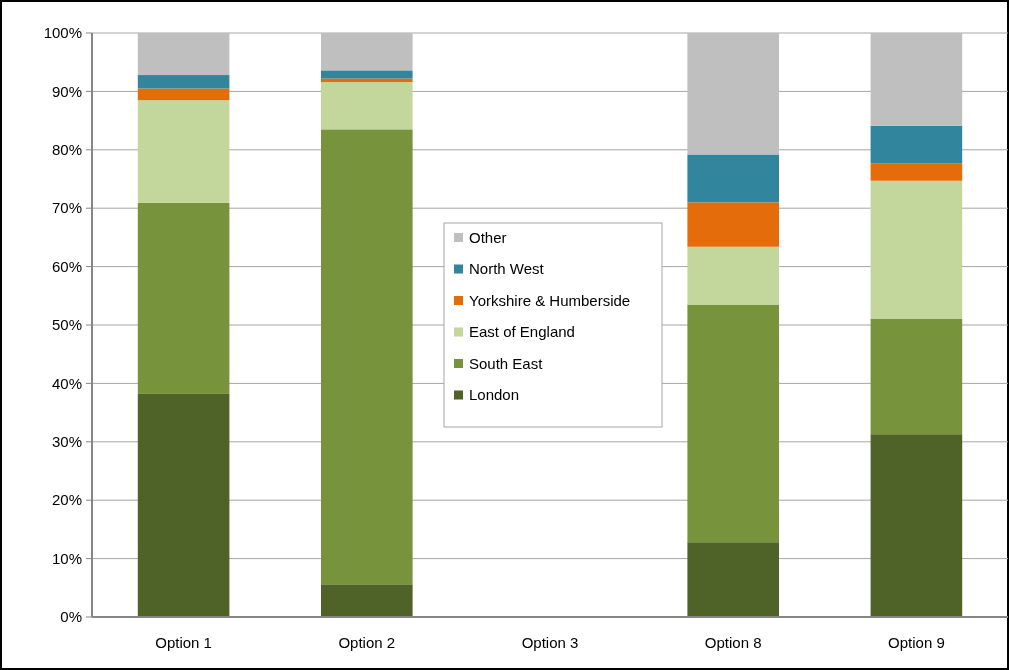 Image resolution: width=1009 pixels, height=670 pixels. What do you see at coordinates (66, 325) in the screenshot?
I see `y-tick-label: 50%` at bounding box center [66, 325].